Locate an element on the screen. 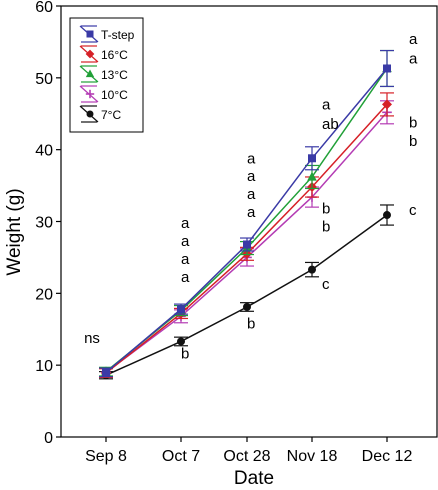  legend-label: T-step is located at coordinates (118, 35).